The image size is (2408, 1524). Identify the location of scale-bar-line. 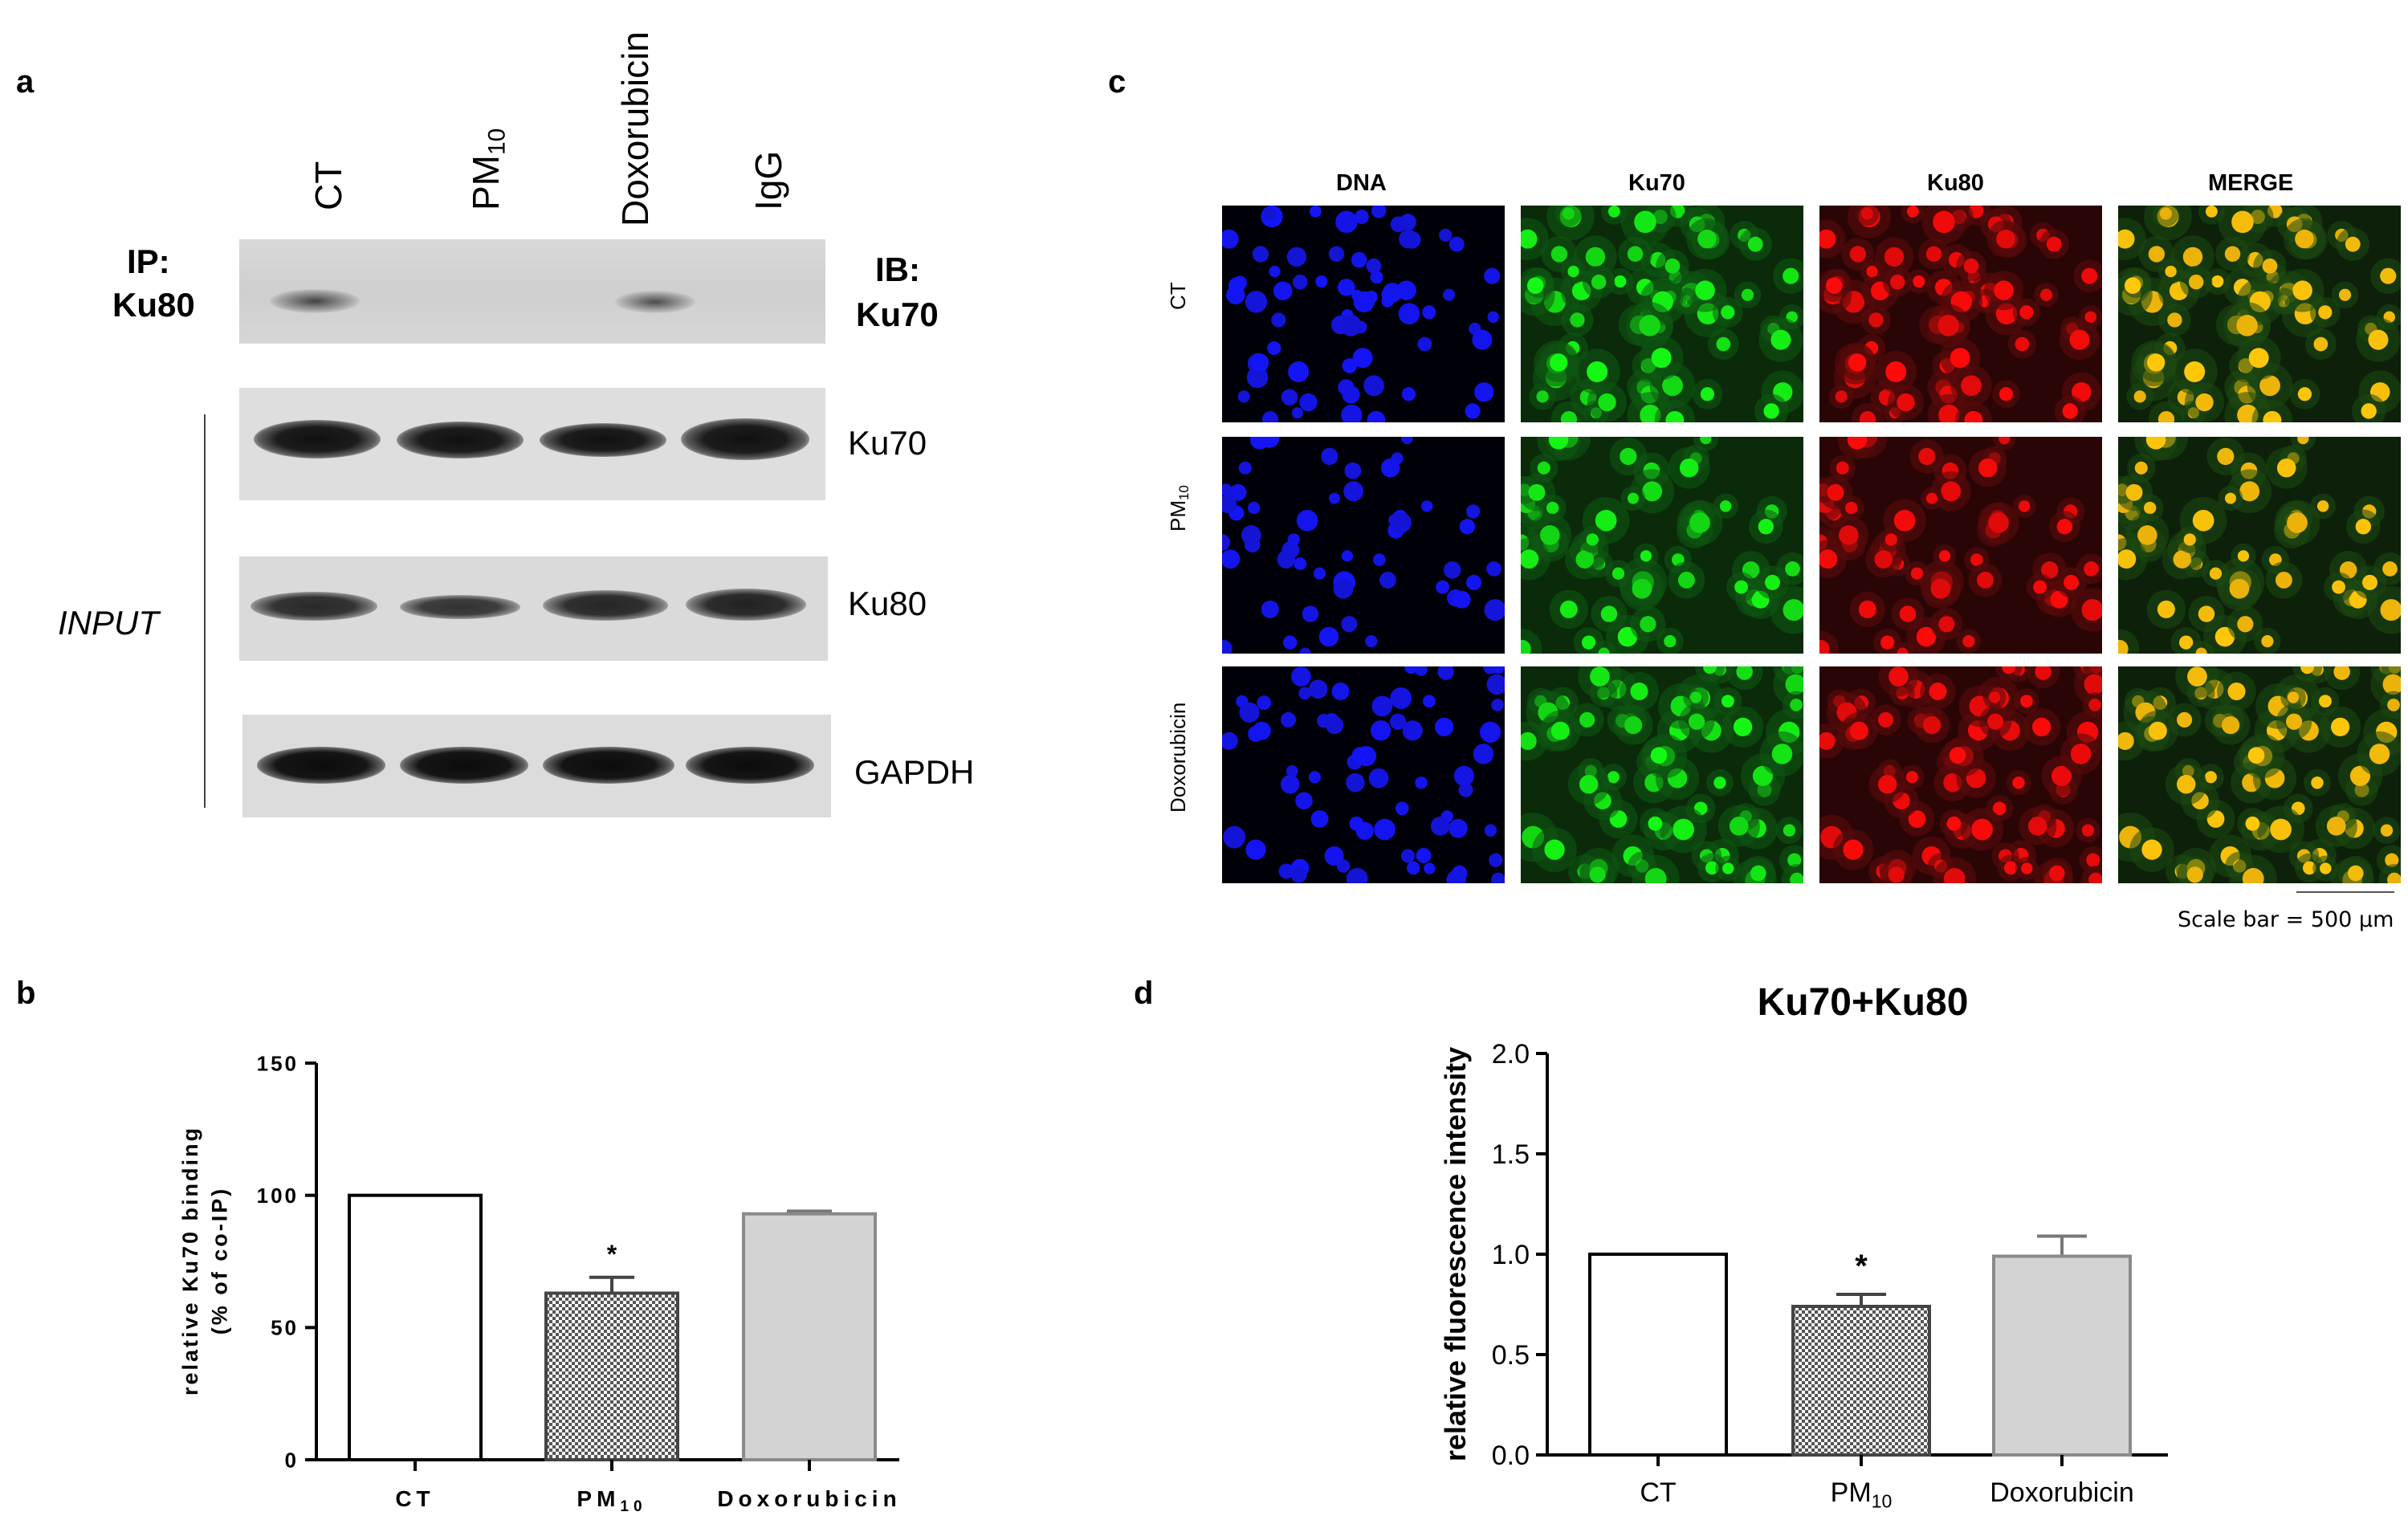
(2345, 892).